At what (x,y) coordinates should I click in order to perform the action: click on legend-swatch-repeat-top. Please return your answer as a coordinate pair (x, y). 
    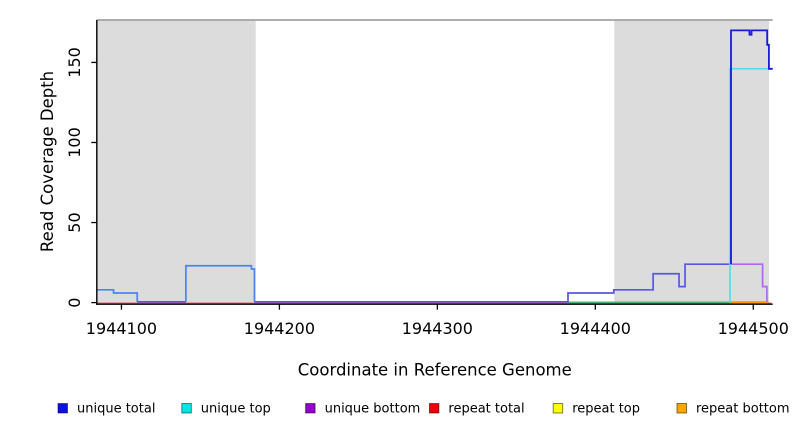
    Looking at the image, I should click on (558, 408).